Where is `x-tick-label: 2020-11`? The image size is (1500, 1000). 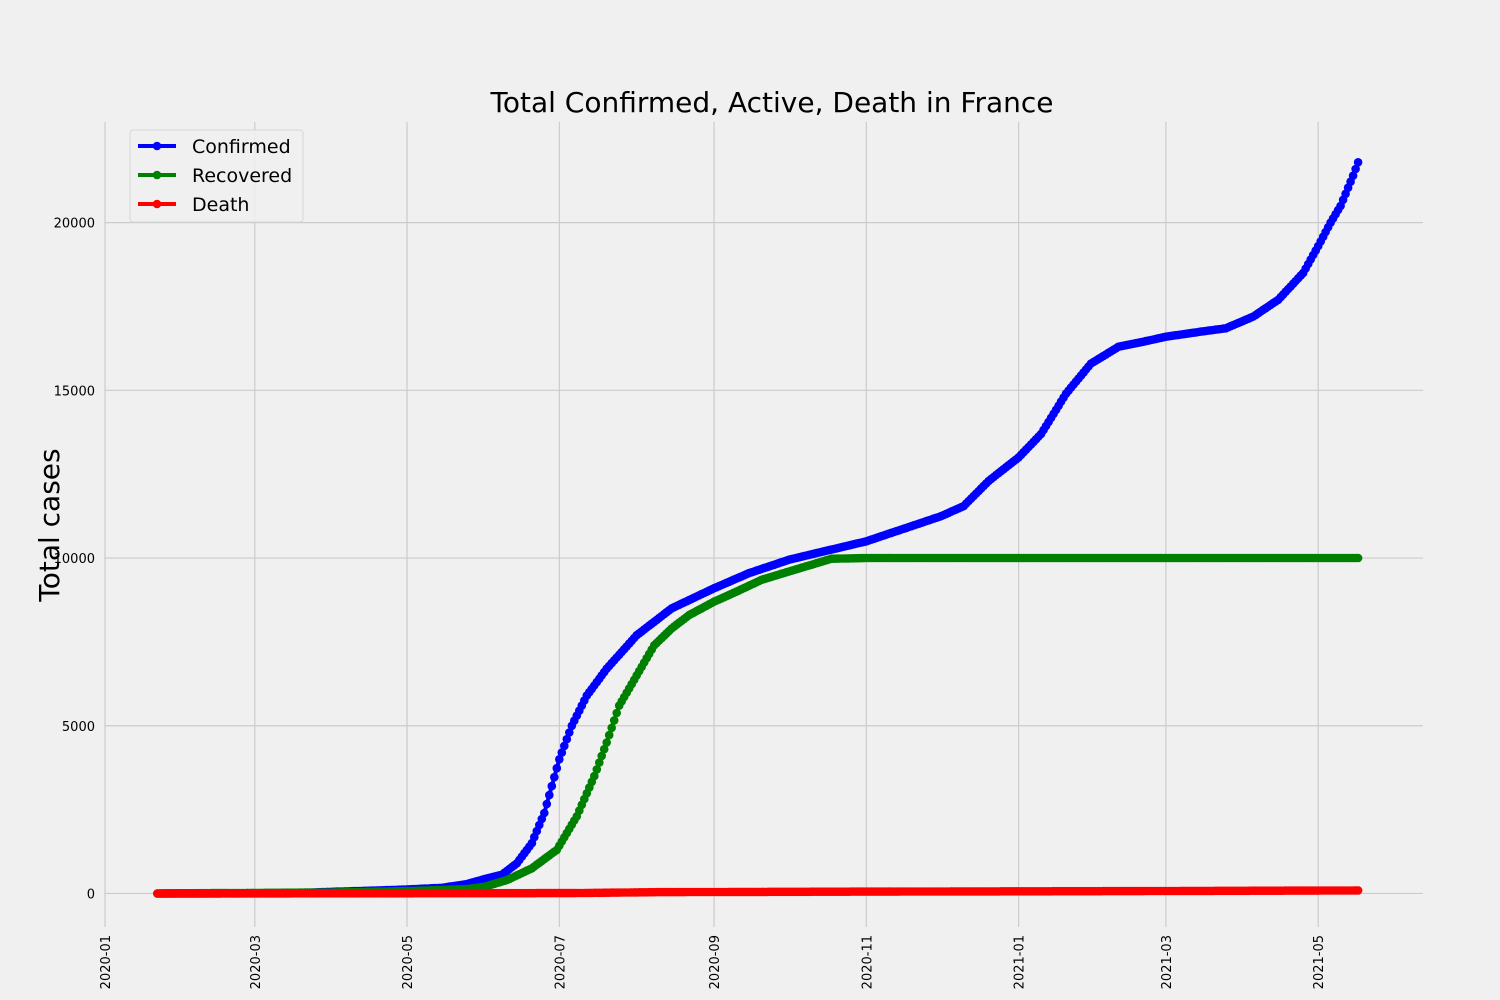
x-tick-label: 2020-11 is located at coordinates (867, 962).